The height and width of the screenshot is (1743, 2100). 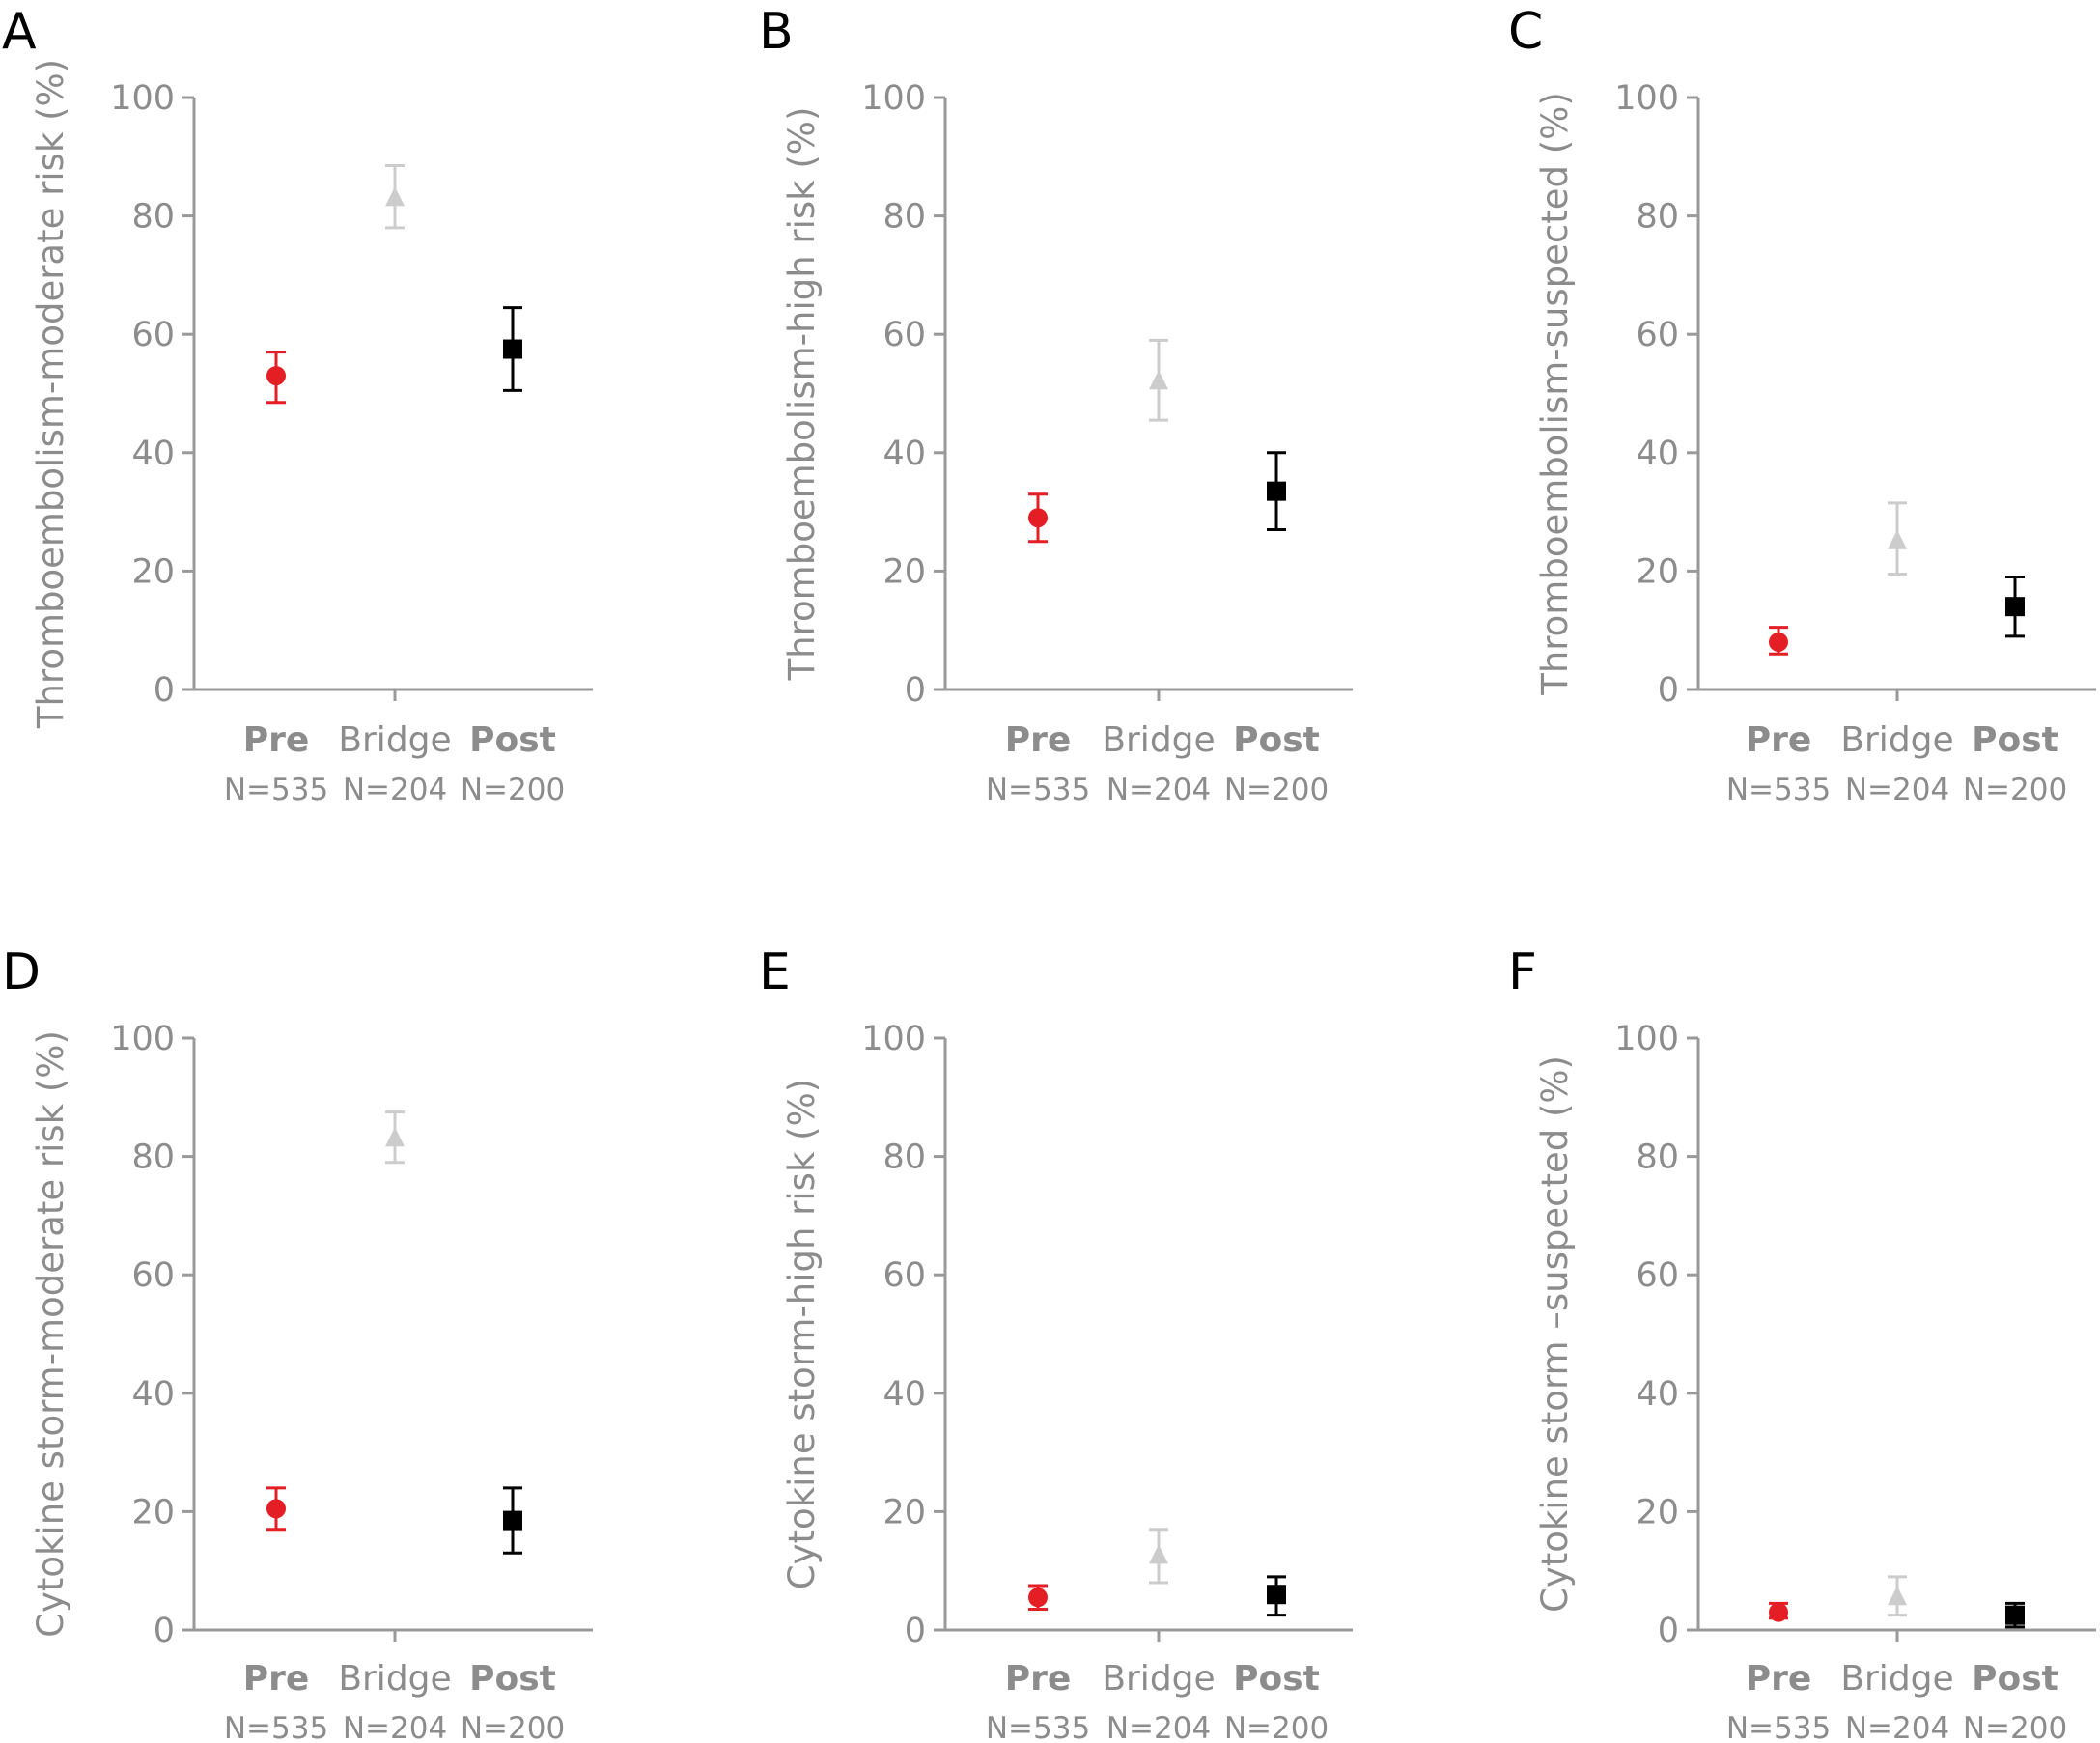 What do you see at coordinates (22, 972) in the screenshot?
I see `panel-label: D` at bounding box center [22, 972].